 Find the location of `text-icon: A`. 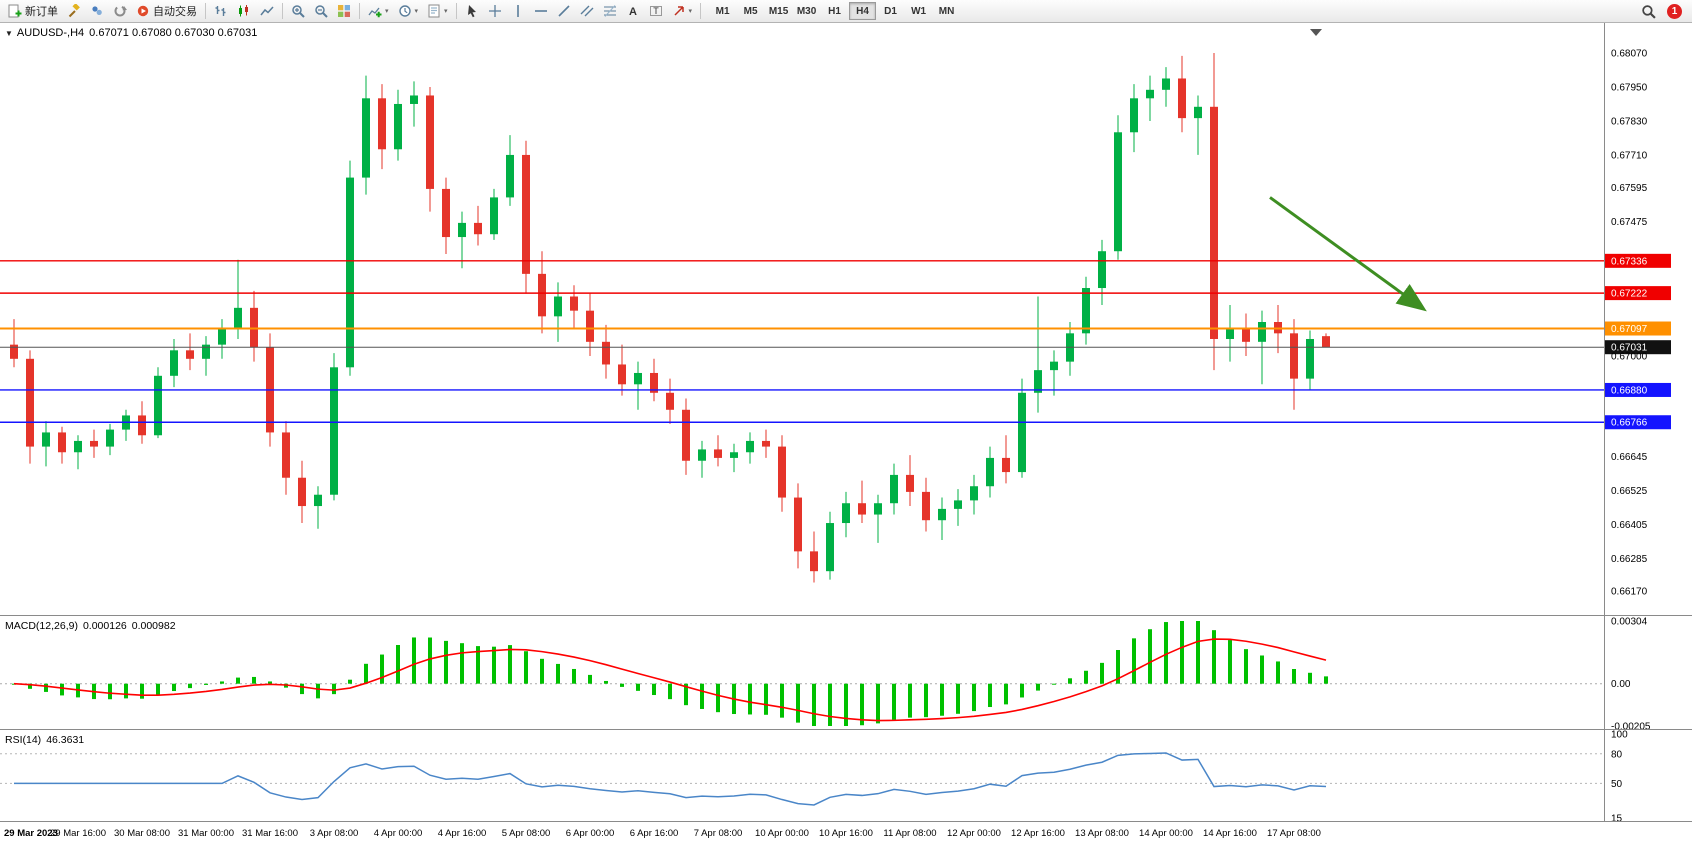

text-icon: A is located at coordinates (633, 12).